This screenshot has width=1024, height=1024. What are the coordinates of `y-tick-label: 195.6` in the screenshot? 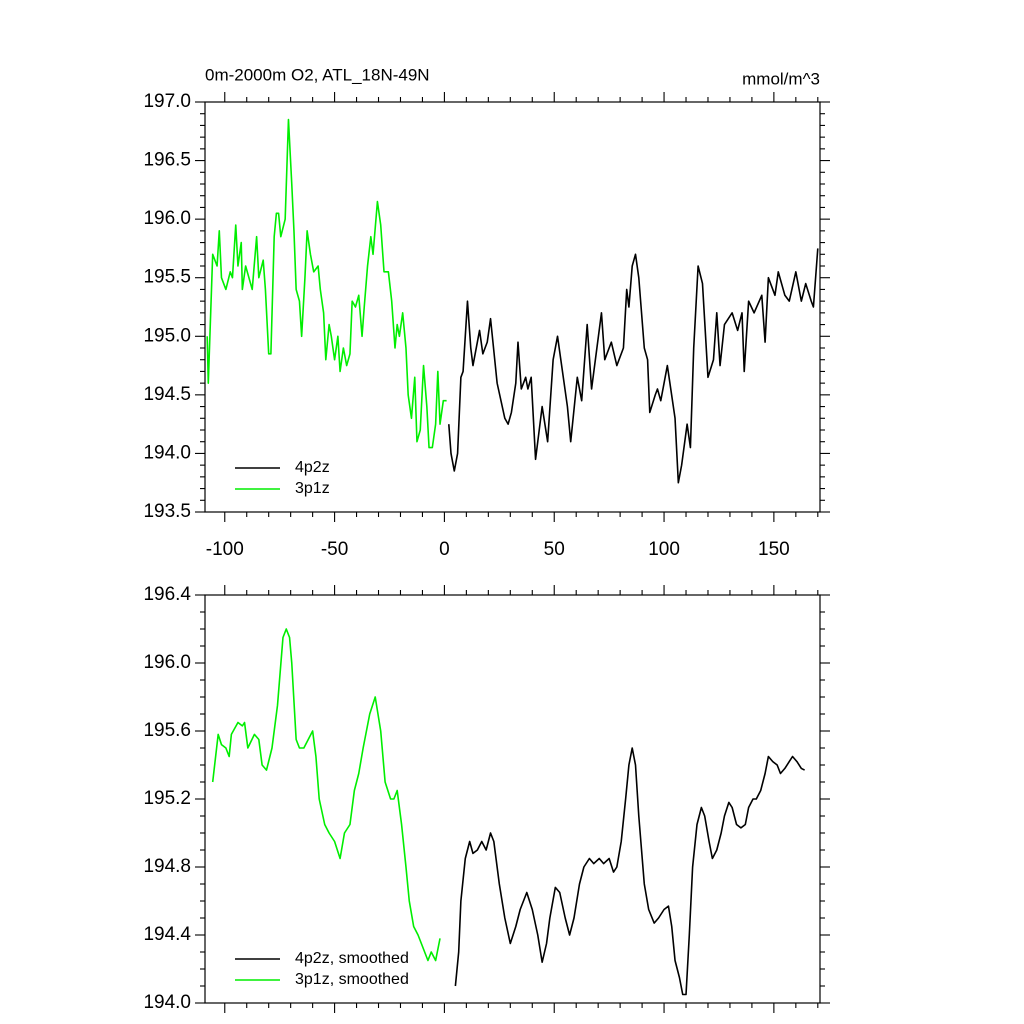 It's located at (167, 730).